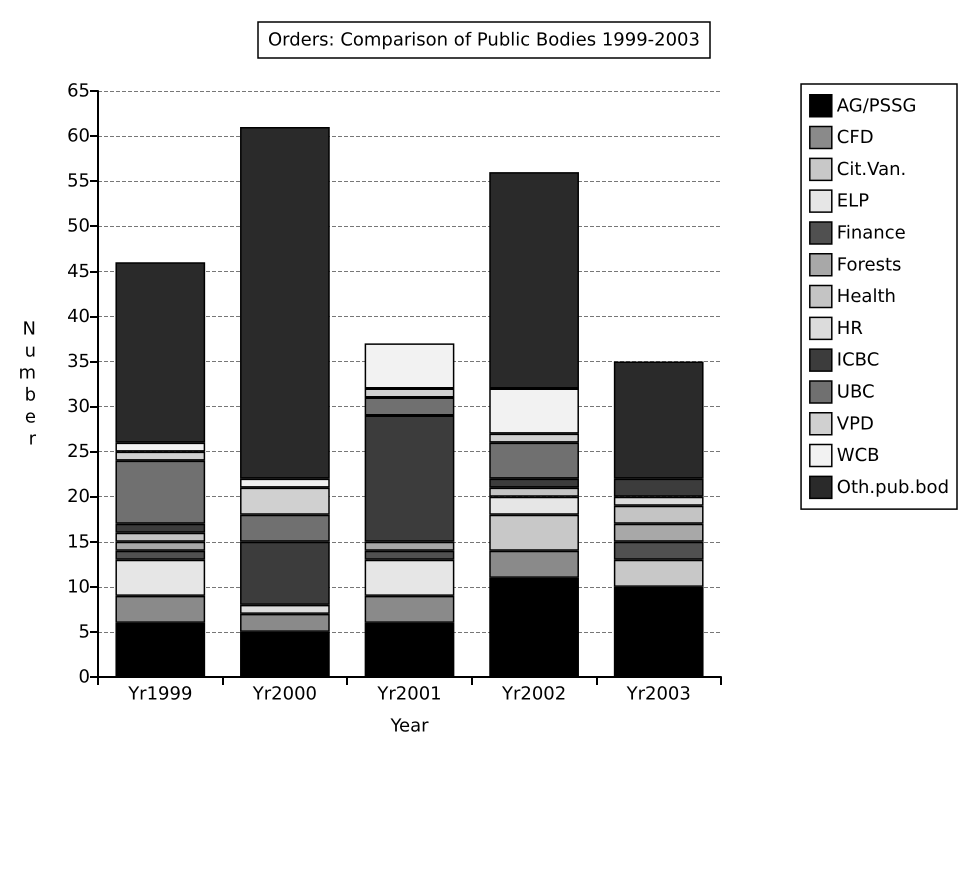 The height and width of the screenshot is (888, 961). Describe the element at coordinates (871, 233) in the screenshot. I see `legend-label: Finance` at that location.